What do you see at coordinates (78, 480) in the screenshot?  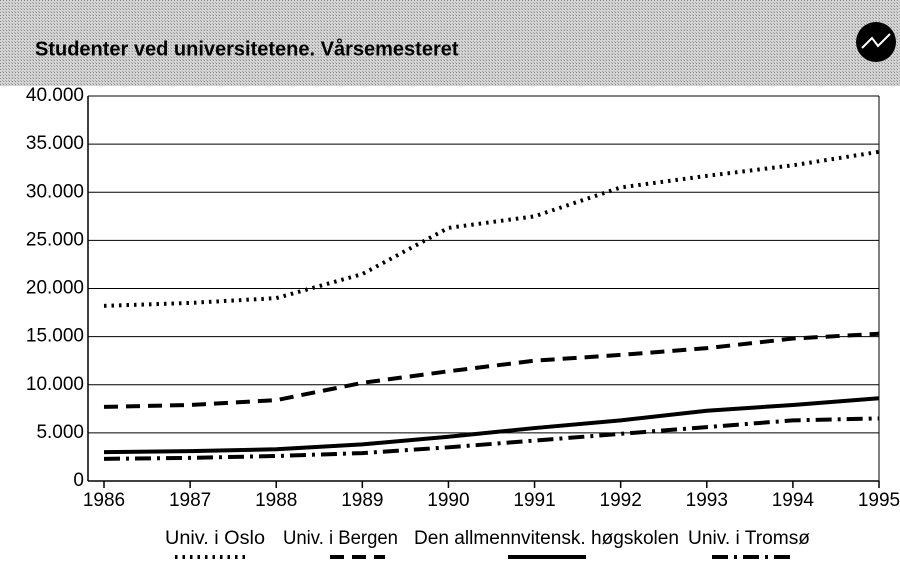 I see `y-tick-label: 0` at bounding box center [78, 480].